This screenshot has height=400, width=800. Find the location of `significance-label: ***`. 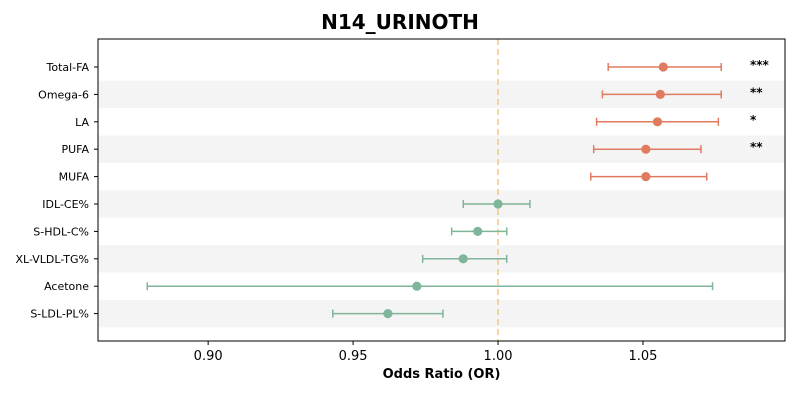

significance-label: *** is located at coordinates (760, 65).